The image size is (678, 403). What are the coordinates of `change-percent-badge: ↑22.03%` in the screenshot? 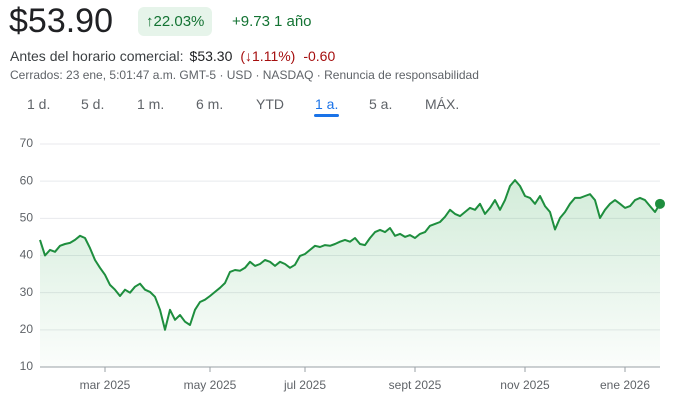 It's located at (175, 21).